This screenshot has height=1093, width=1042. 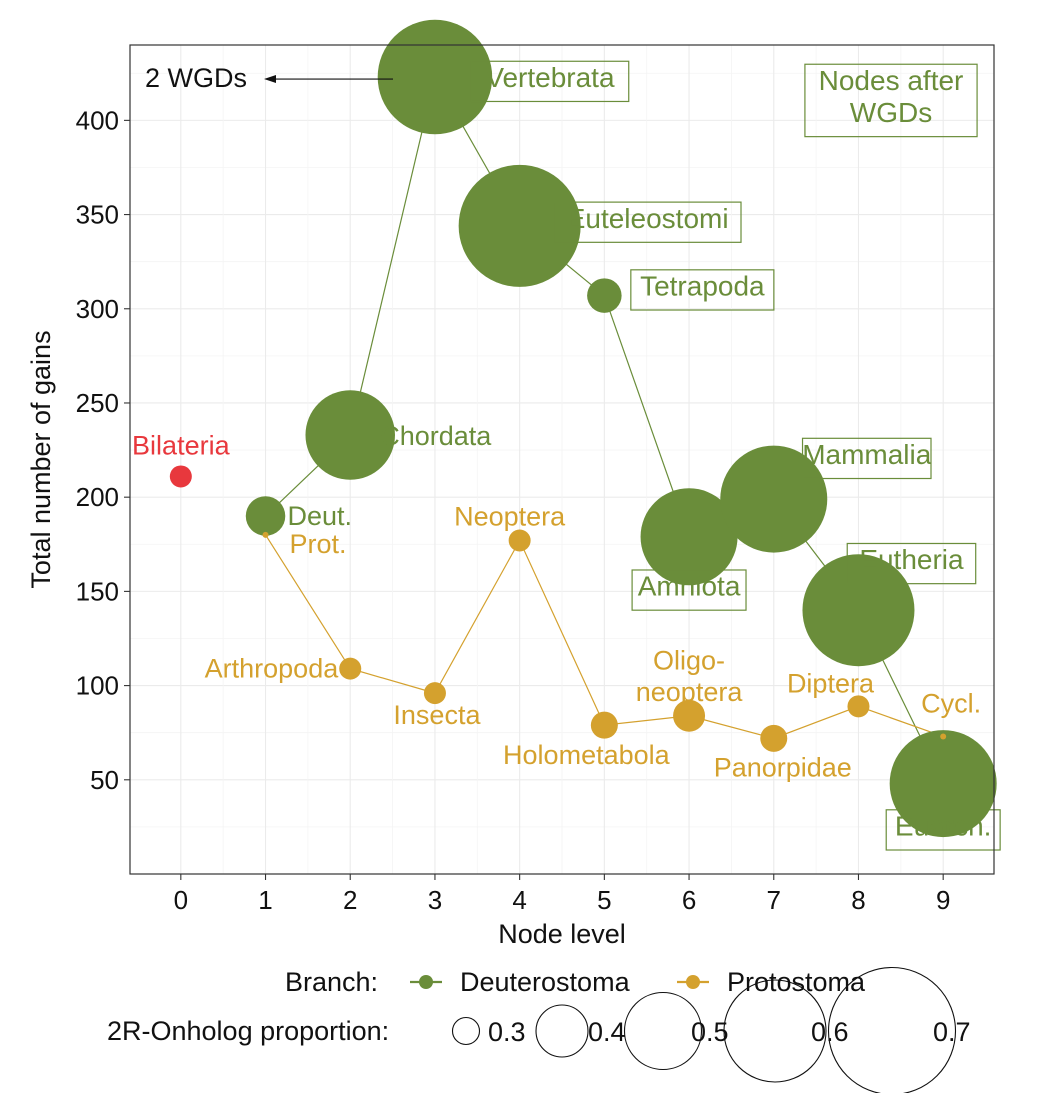 I want to click on label-mammalia-box, so click(x=866, y=458).